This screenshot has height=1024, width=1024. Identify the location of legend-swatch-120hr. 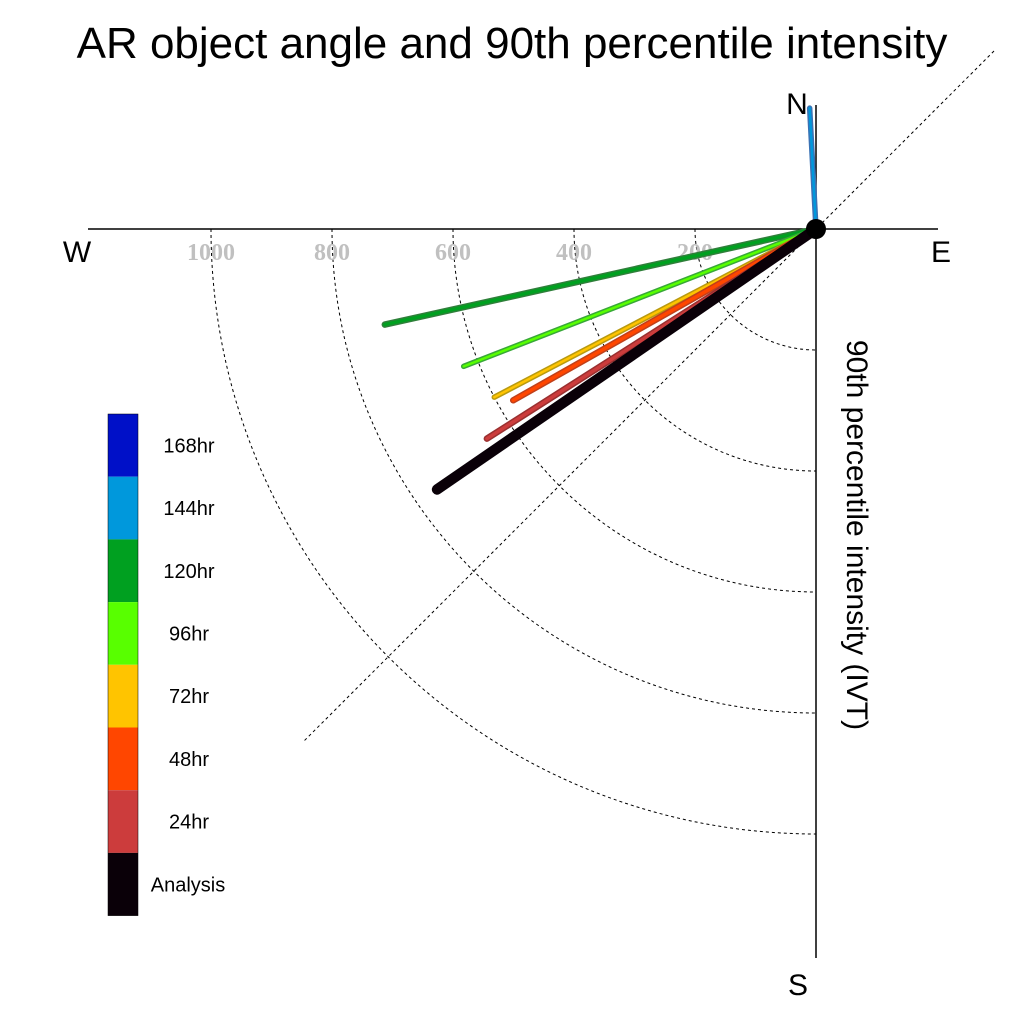
(123, 571).